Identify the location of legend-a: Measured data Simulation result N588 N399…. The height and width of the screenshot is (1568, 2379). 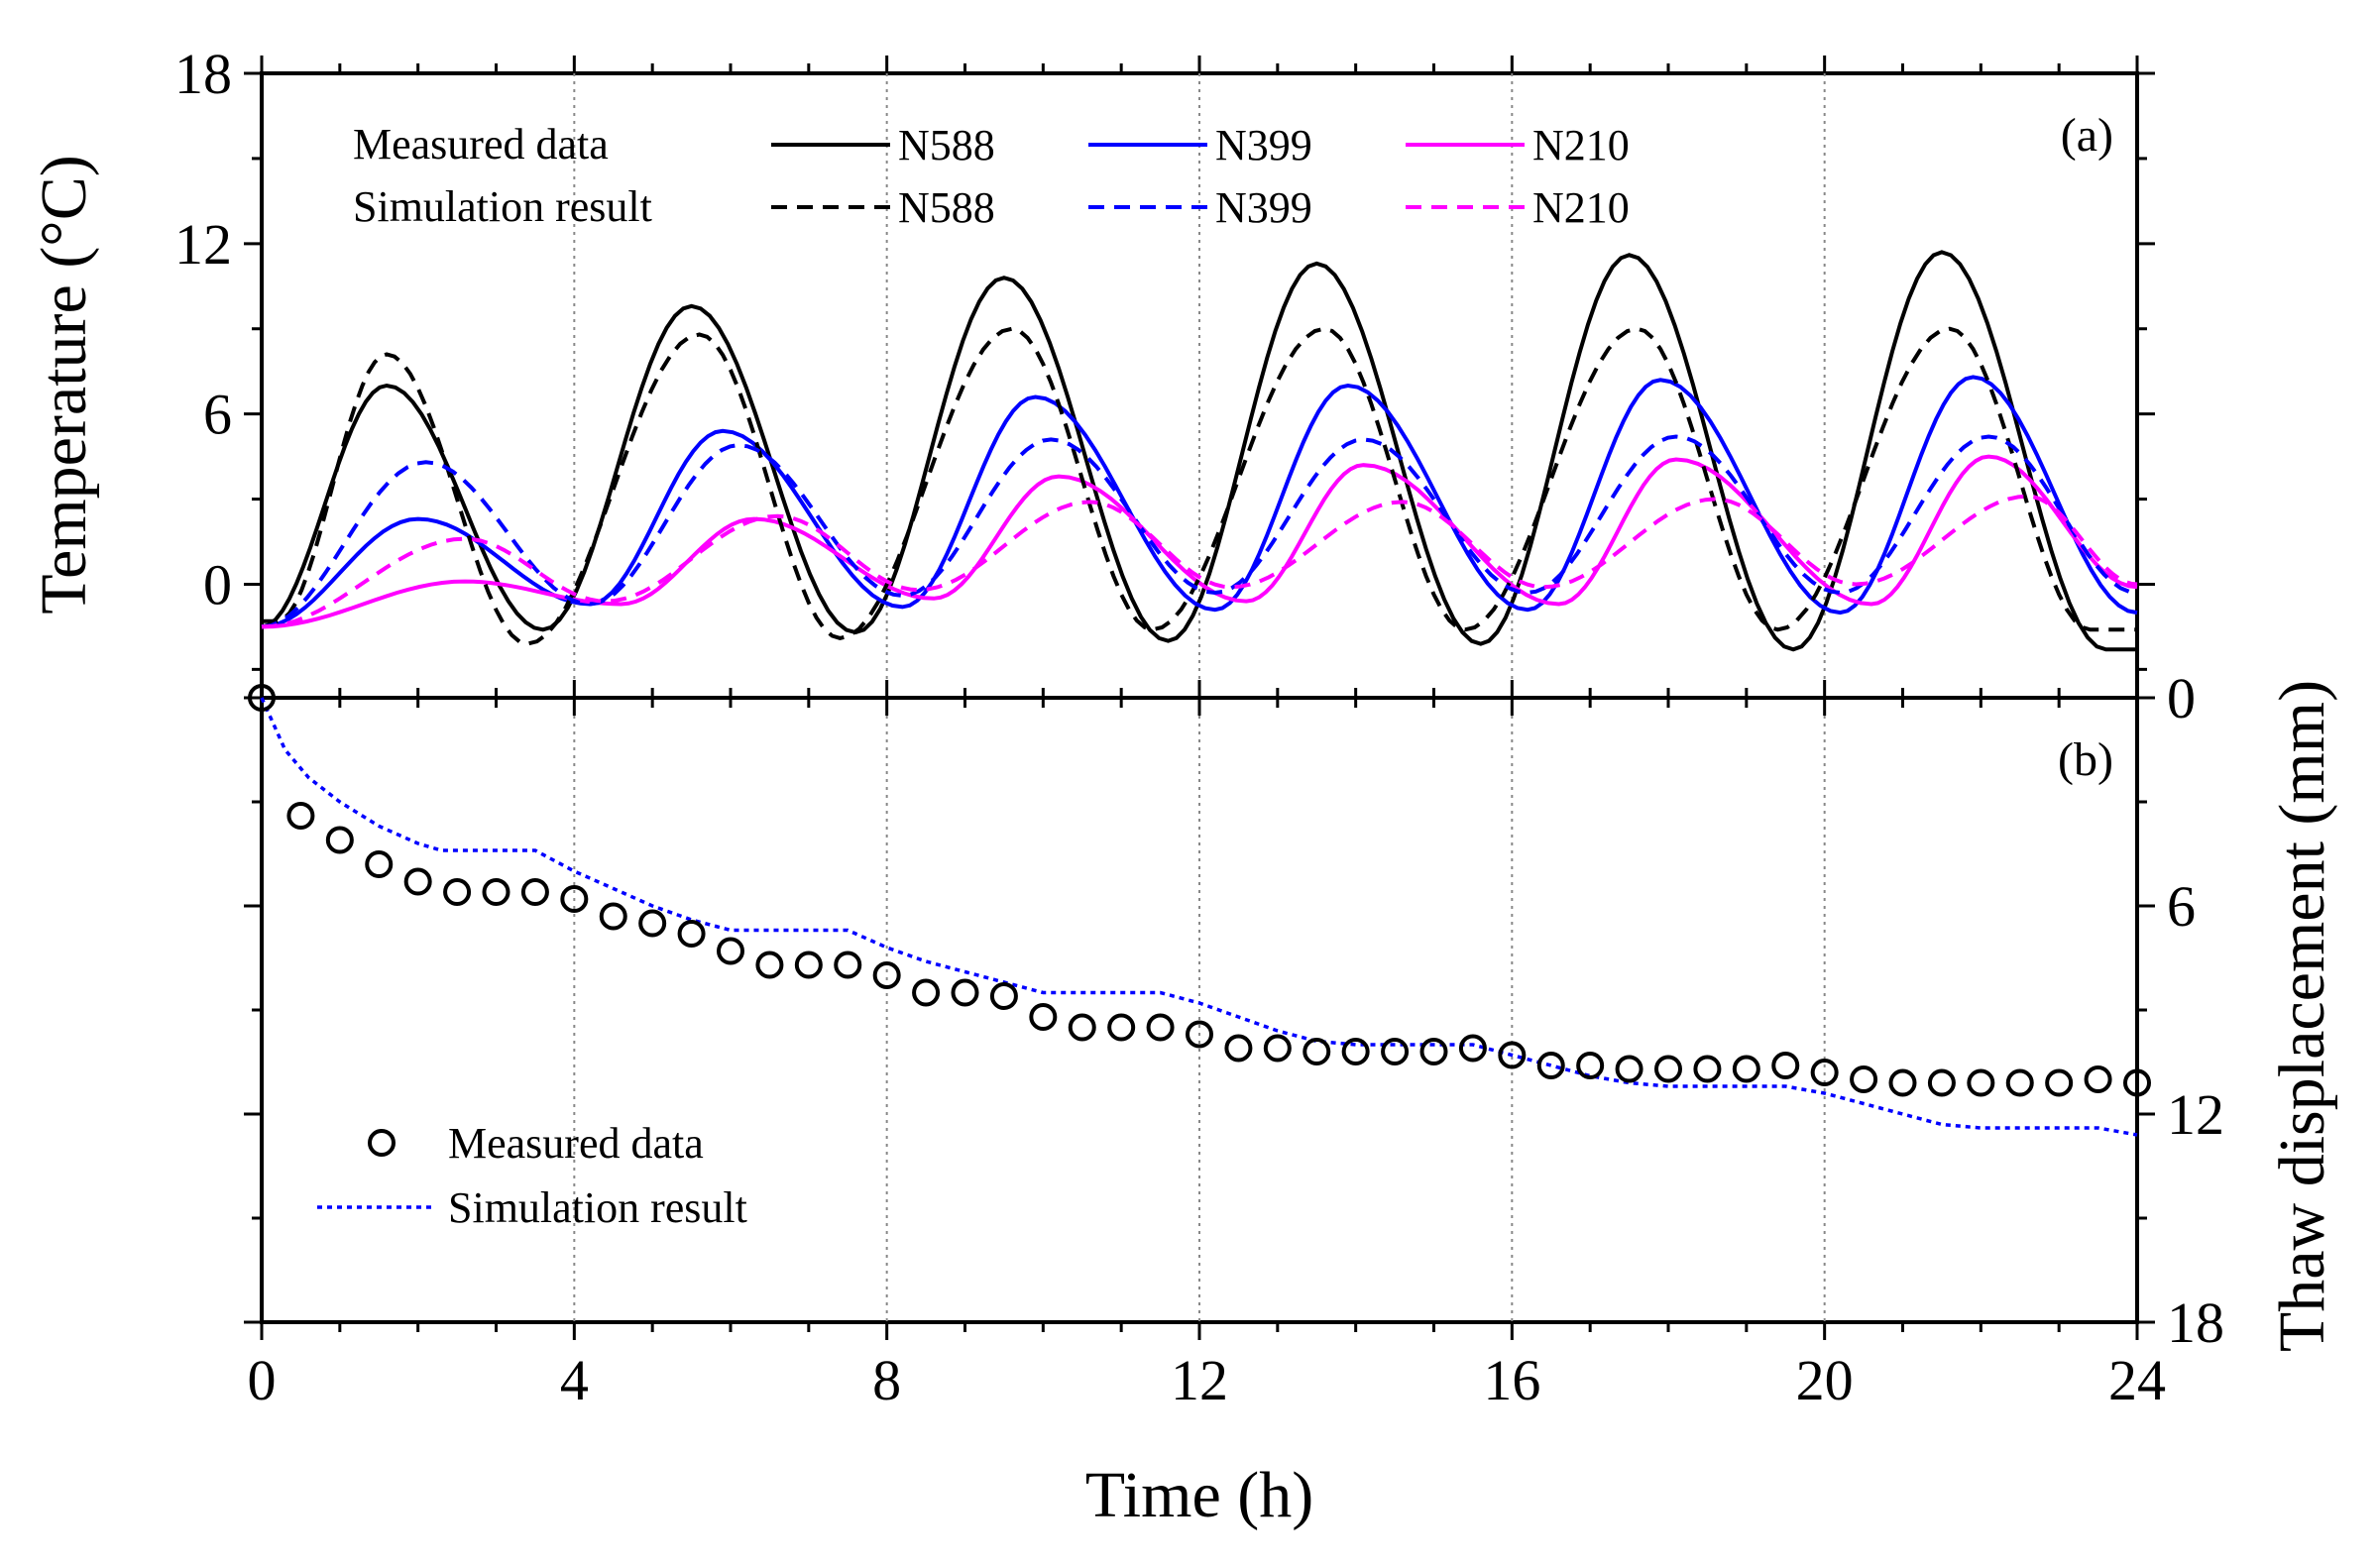
(991, 176).